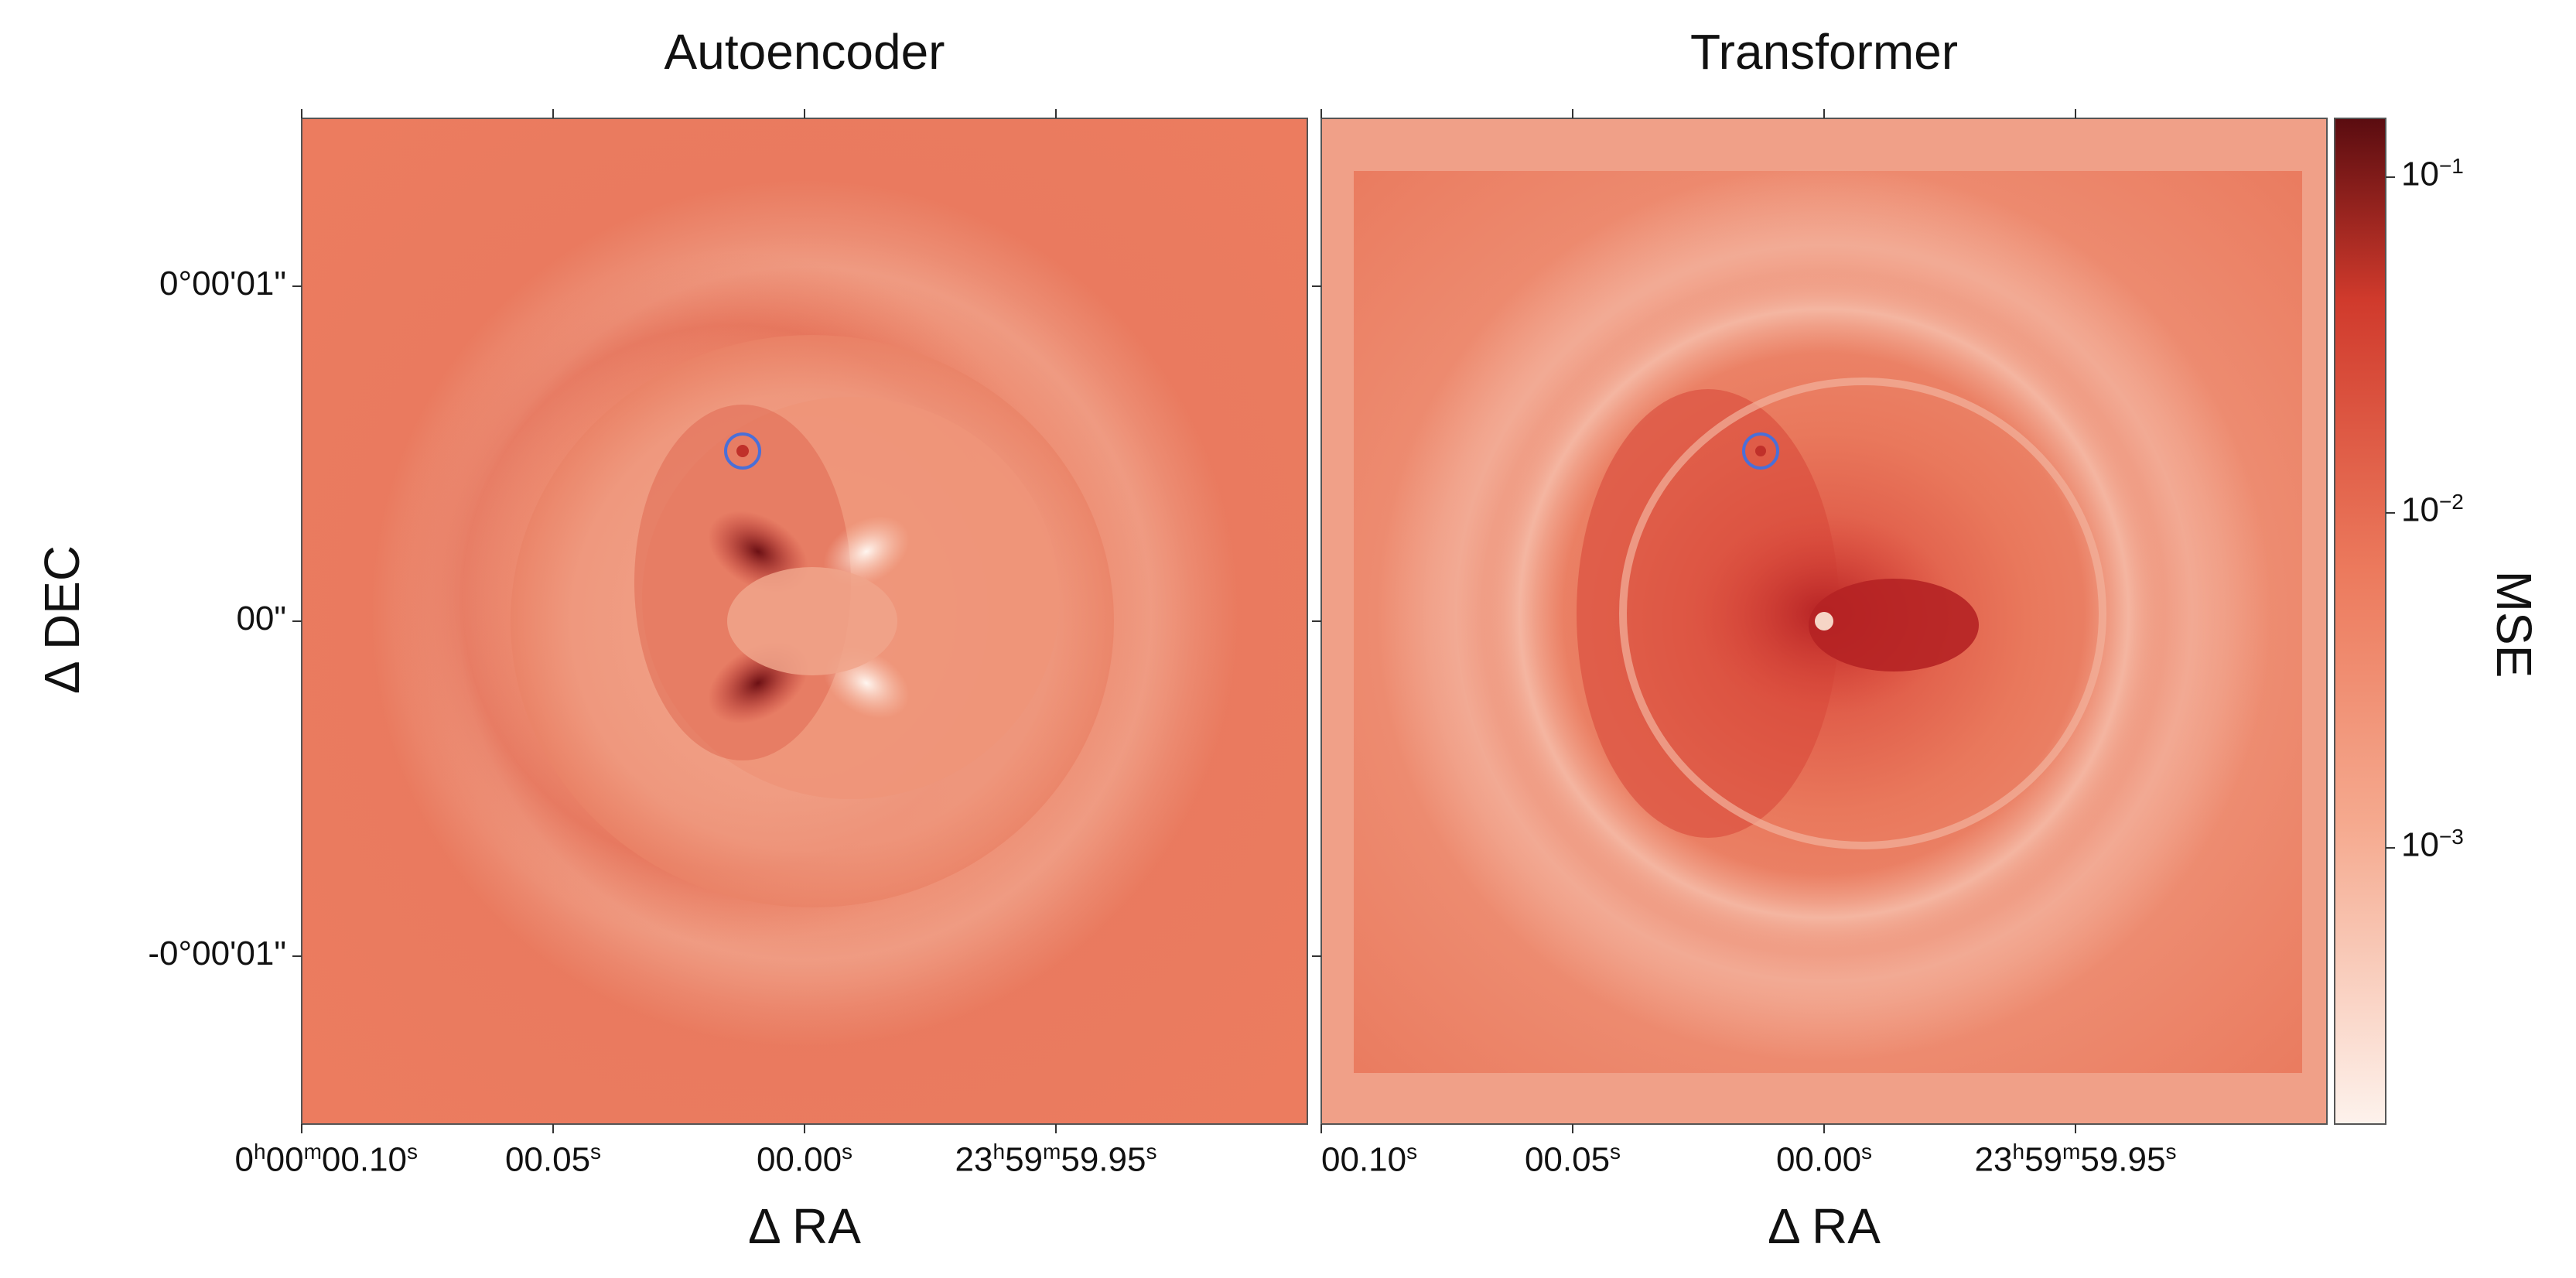 The height and width of the screenshot is (1278, 2576). Describe the element at coordinates (804, 52) in the screenshot. I see `left-panel-title: Autoencoder` at that location.